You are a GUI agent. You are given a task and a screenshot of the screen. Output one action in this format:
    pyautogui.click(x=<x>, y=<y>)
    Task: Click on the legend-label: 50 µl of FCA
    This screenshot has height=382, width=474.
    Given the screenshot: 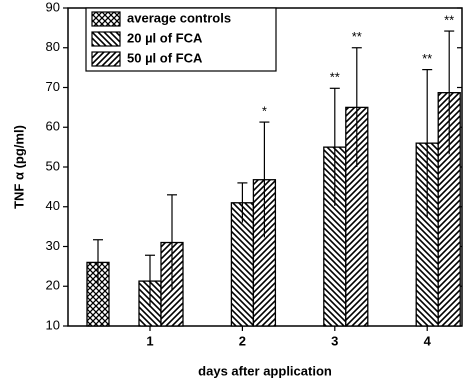 What is the action you would take?
    pyautogui.click(x=165, y=57)
    